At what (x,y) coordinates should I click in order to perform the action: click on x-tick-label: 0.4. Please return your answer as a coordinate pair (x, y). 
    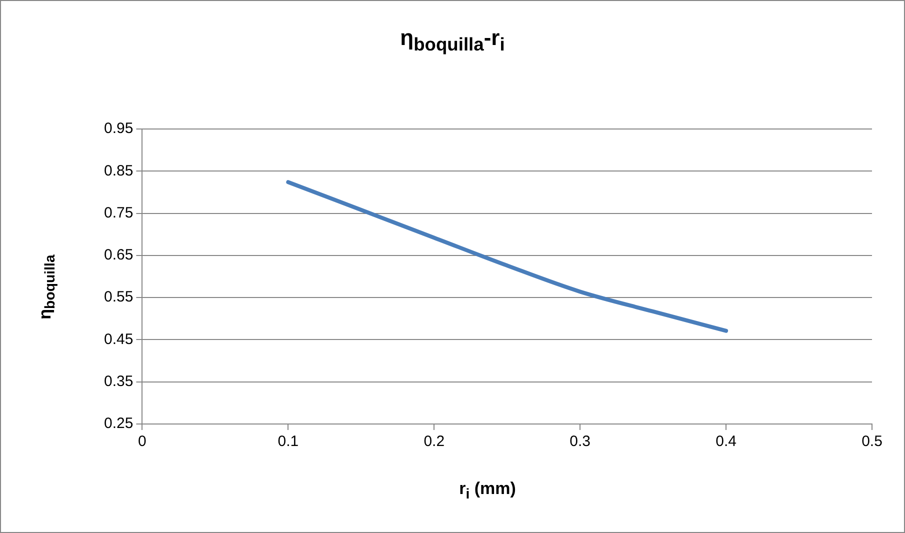
    Looking at the image, I should click on (726, 441).